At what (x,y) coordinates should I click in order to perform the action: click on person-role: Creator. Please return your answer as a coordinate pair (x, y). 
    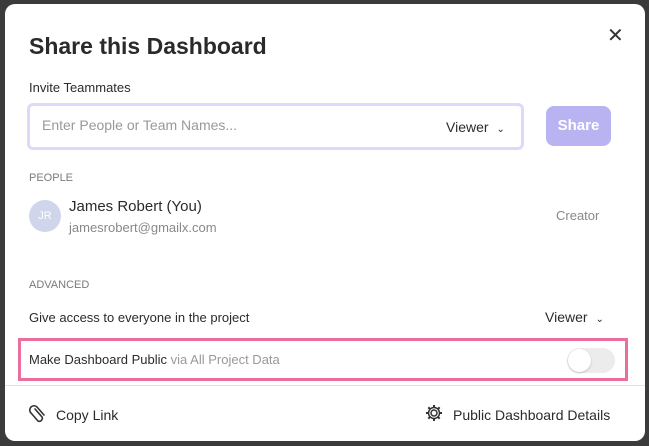
    Looking at the image, I should click on (578, 215).